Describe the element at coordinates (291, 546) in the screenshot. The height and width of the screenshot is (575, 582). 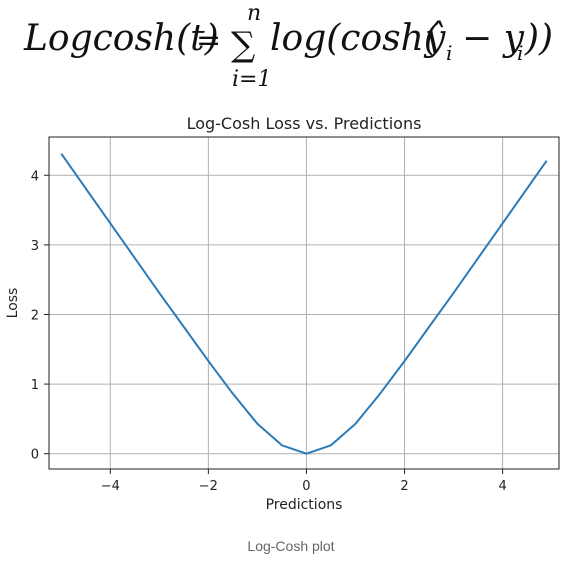
I see `figure-caption: Log-Cosh plot` at that location.